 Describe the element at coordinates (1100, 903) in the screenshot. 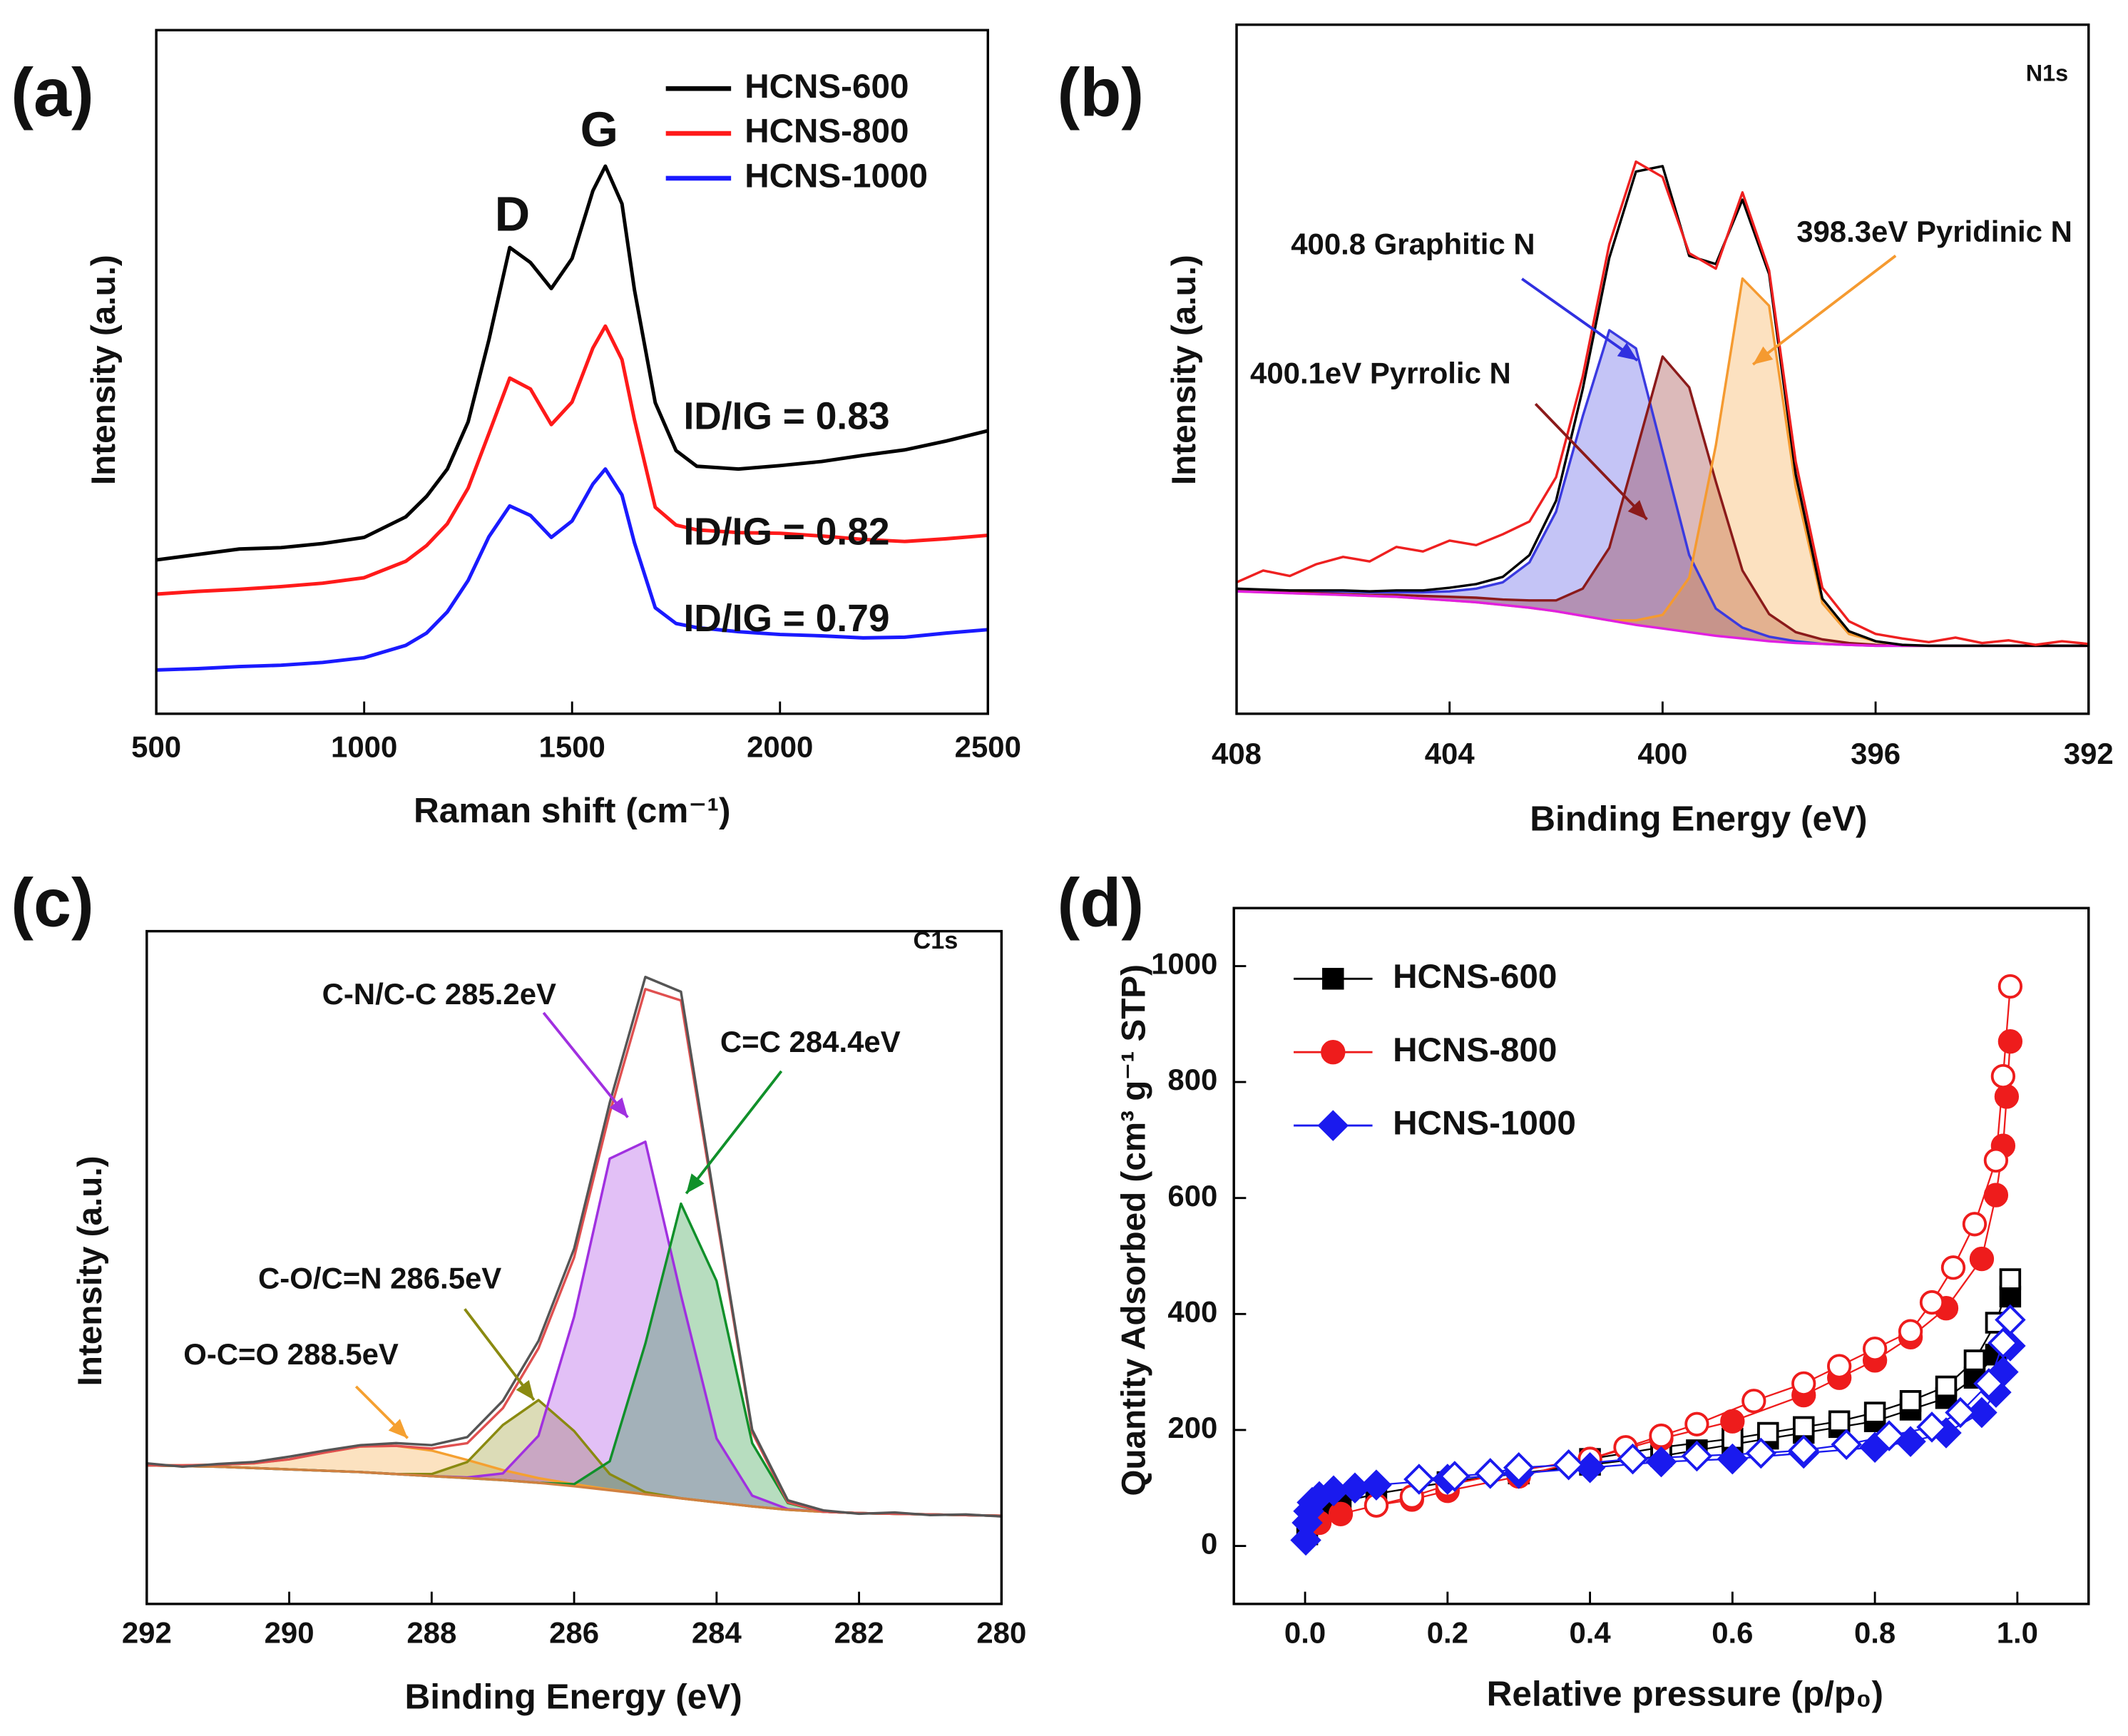

I see `panel-label: (d)` at that location.